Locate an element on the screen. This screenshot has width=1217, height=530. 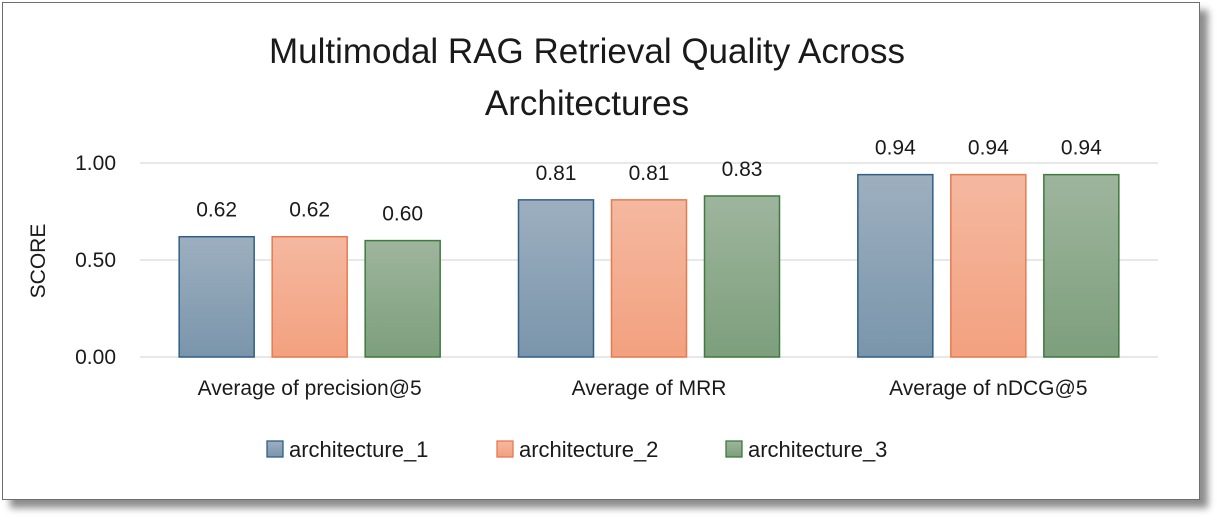
y-axis-label: SCORE is located at coordinates (38, 261).